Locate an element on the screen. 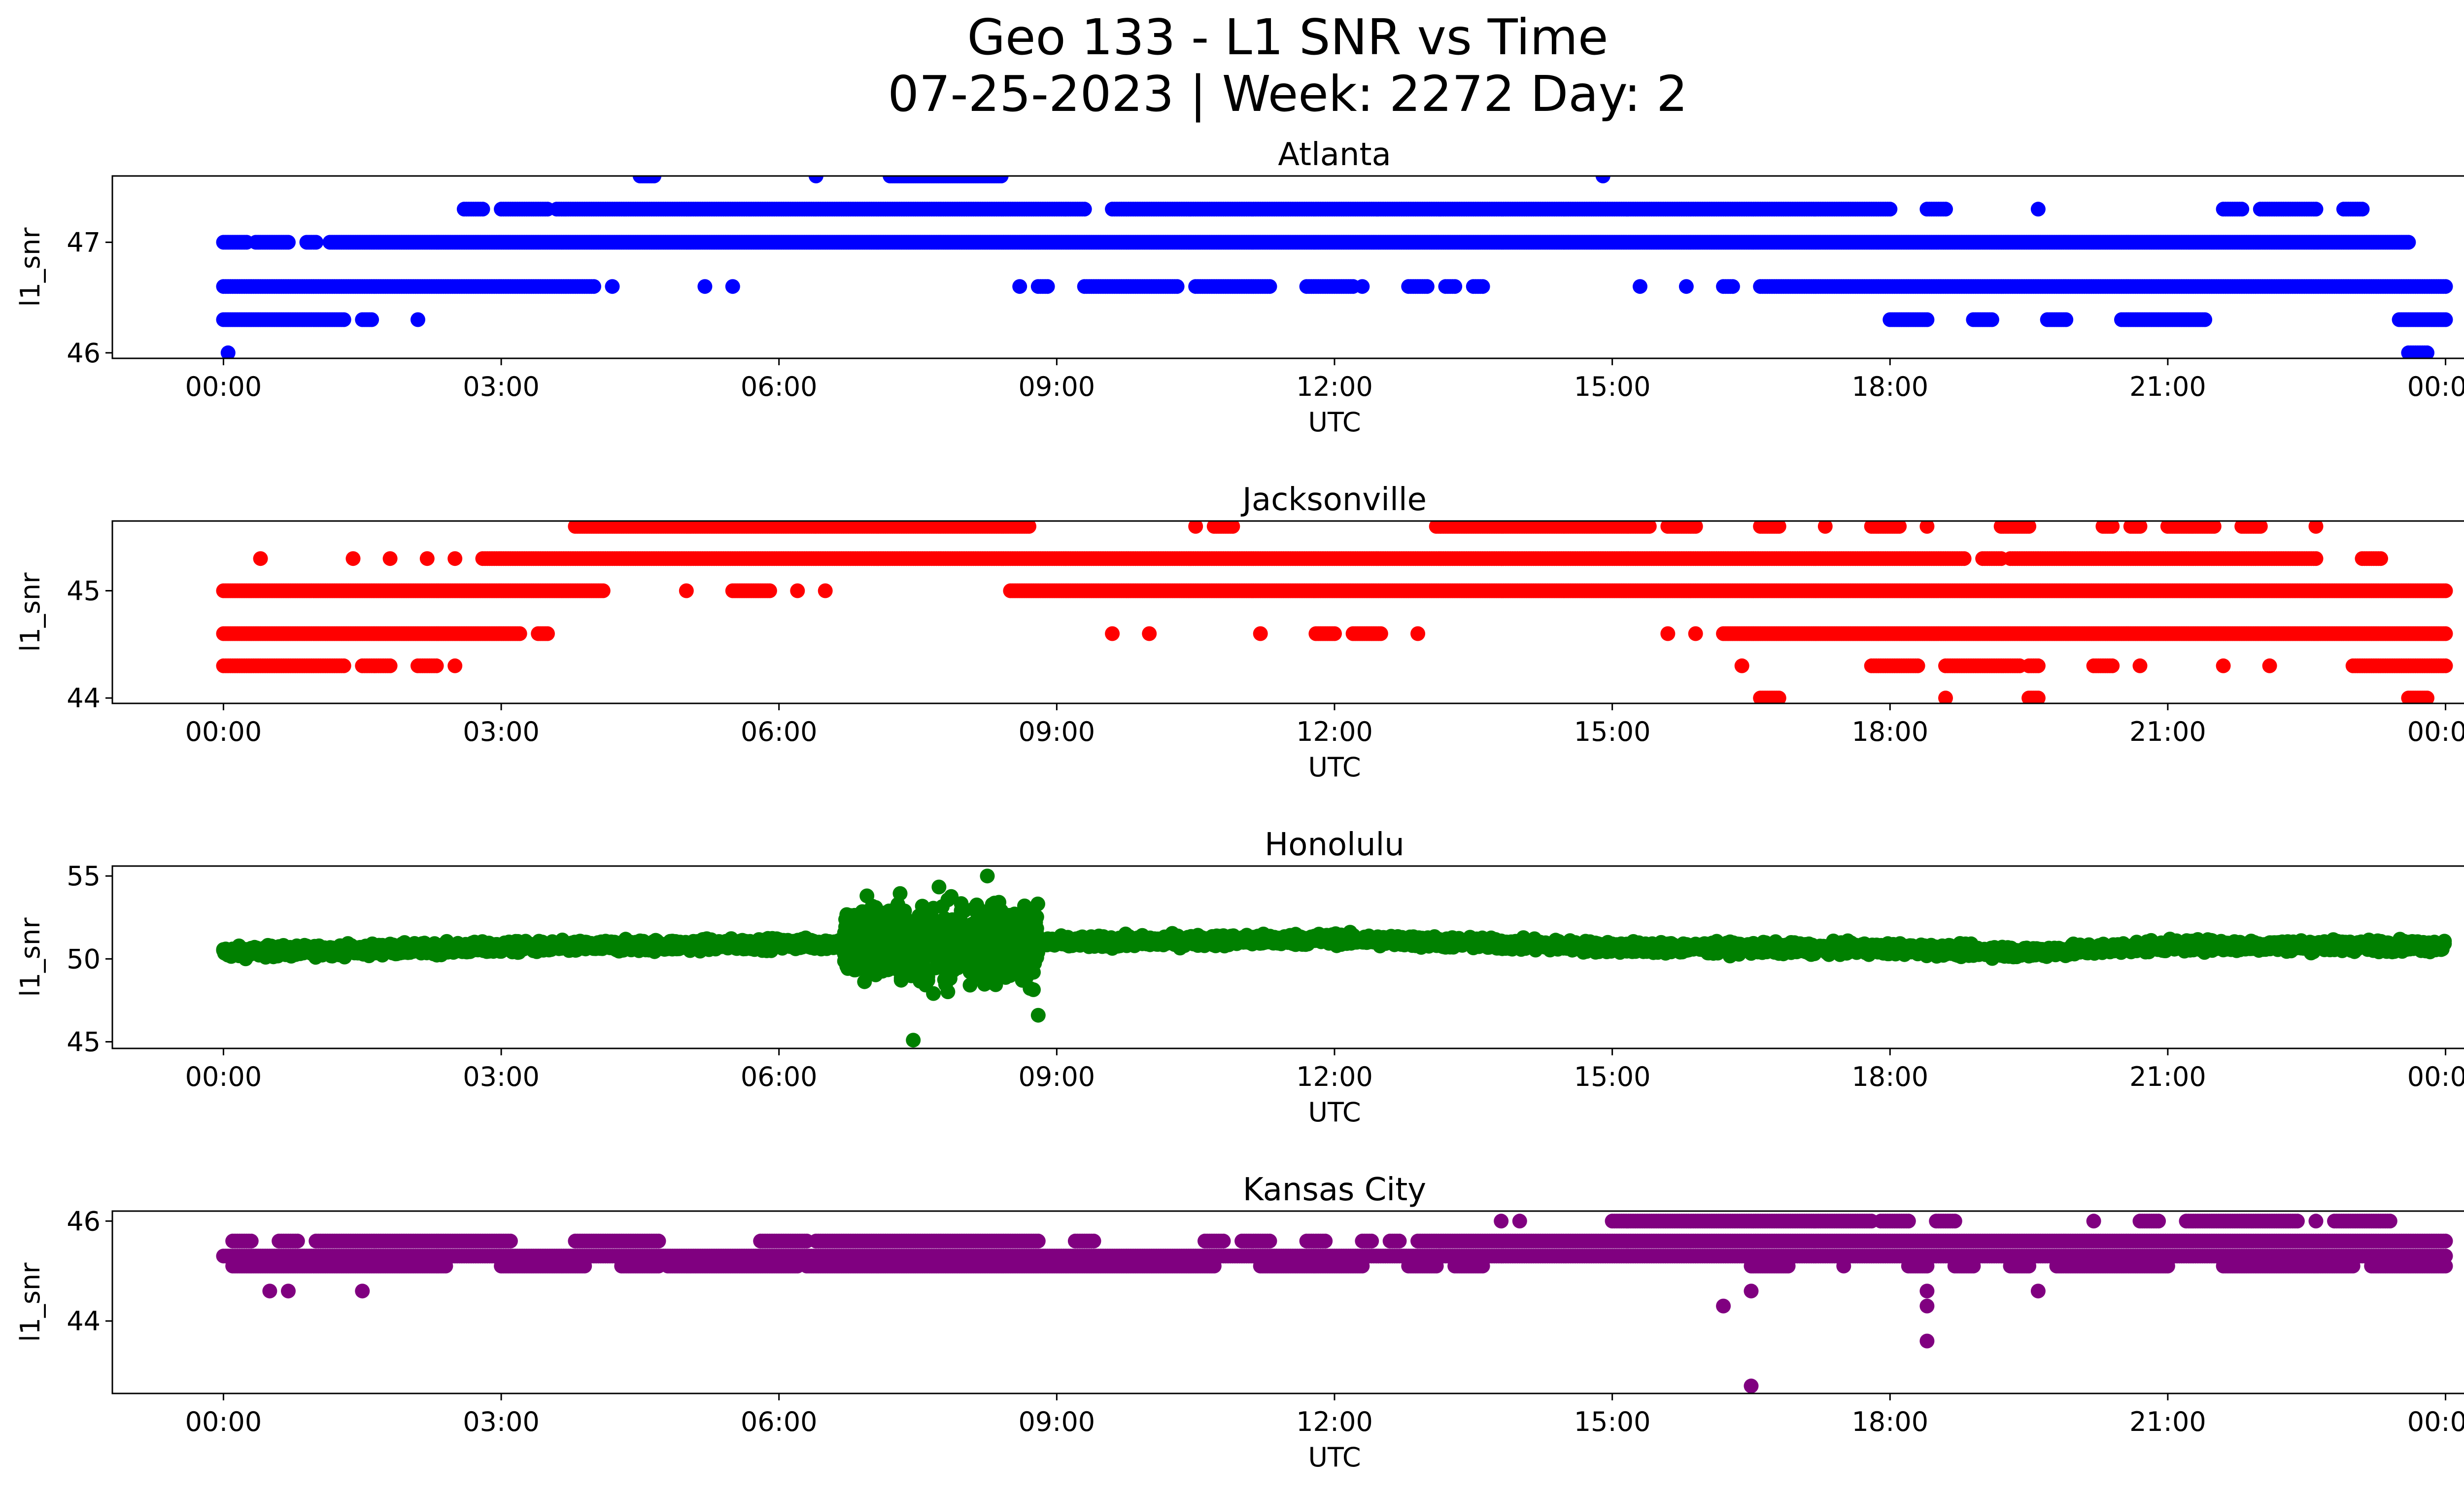 The width and height of the screenshot is (2464, 1495). y-axis-label: l1_snr is located at coordinates (30, 267).